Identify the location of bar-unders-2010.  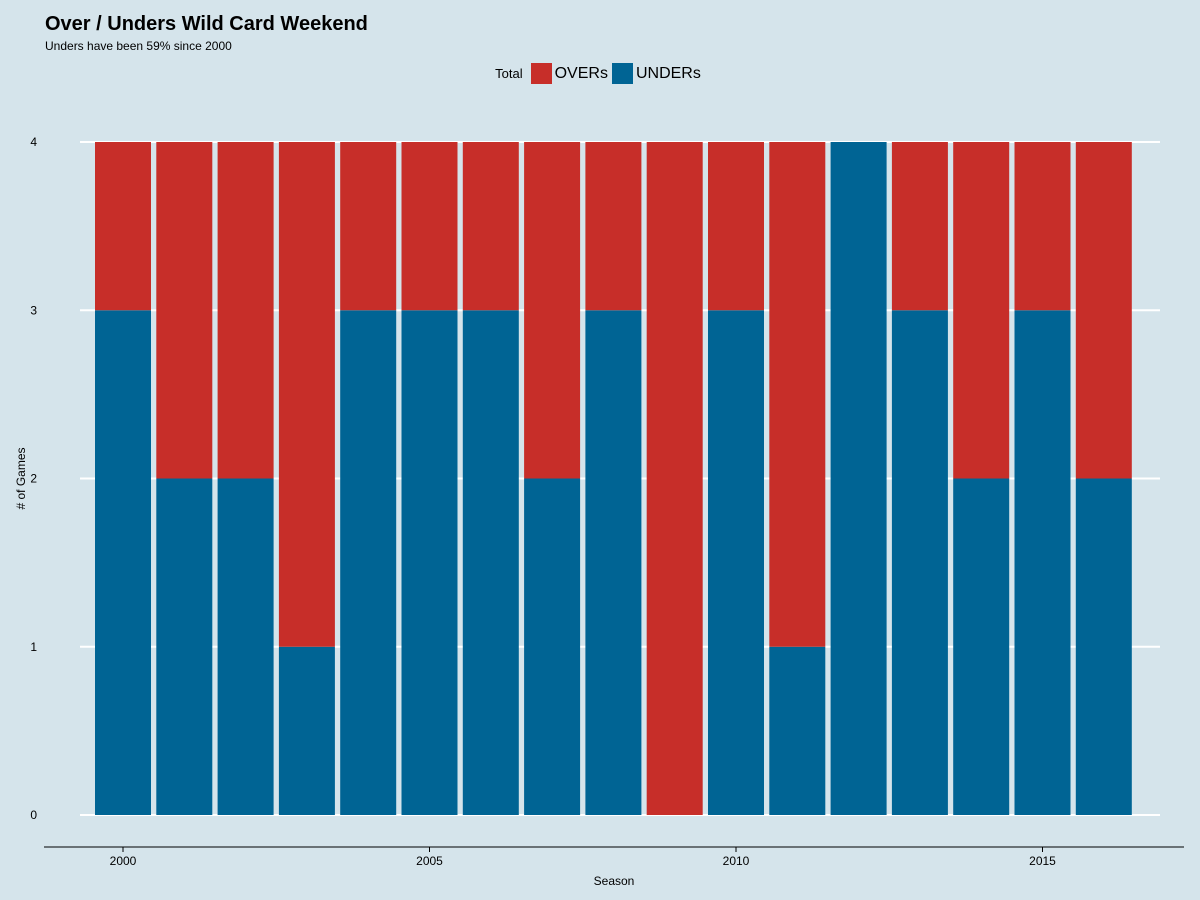
(736, 562).